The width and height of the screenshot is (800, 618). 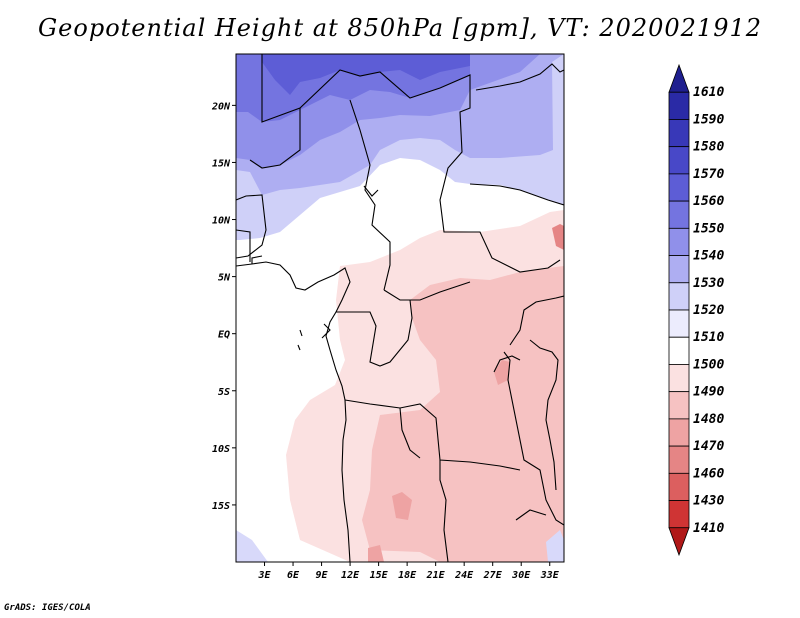 What do you see at coordinates (221, 449) in the screenshot?
I see `y-tick-label: 10S` at bounding box center [221, 449].